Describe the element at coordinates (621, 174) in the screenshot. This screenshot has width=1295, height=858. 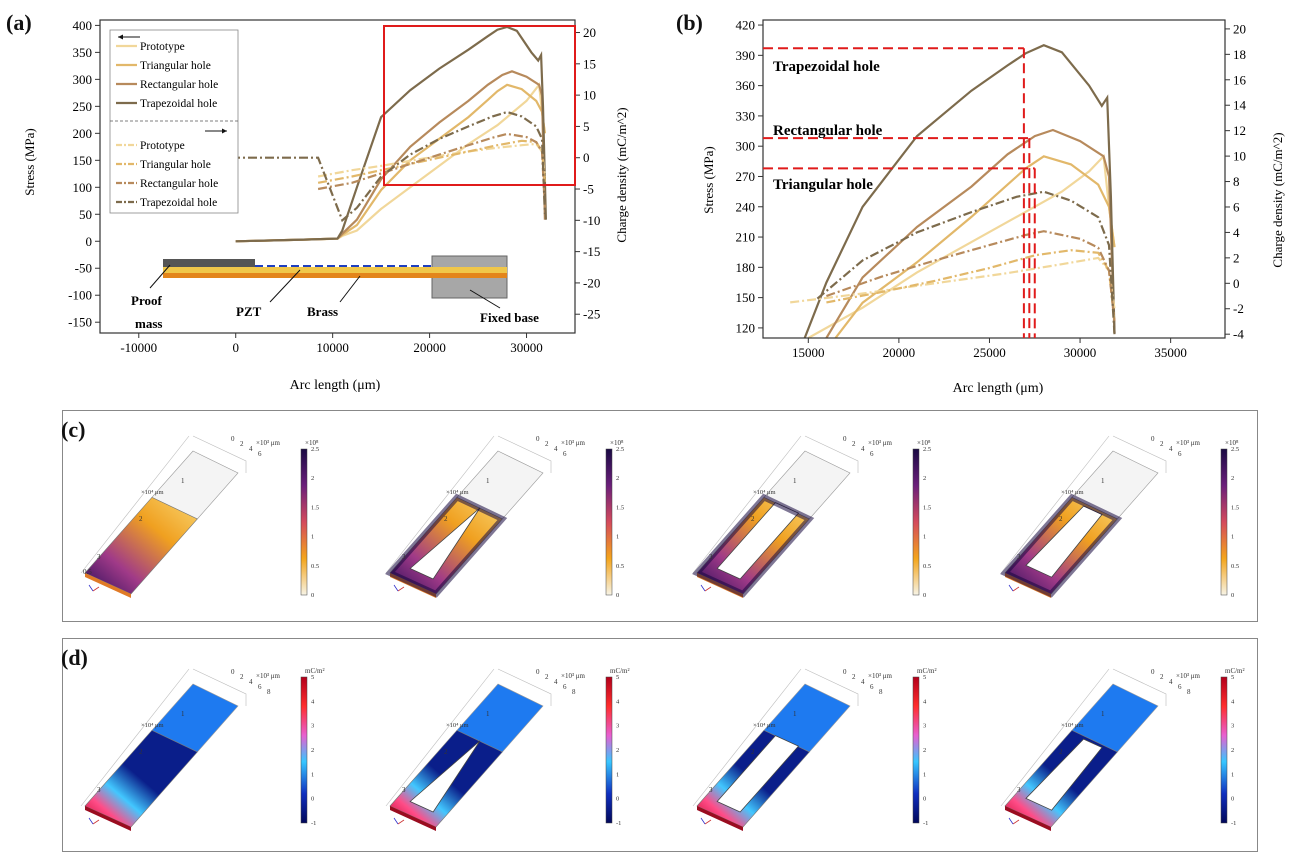
I see `a-ylabel-right: Charge density (mC/m^2)` at that location.